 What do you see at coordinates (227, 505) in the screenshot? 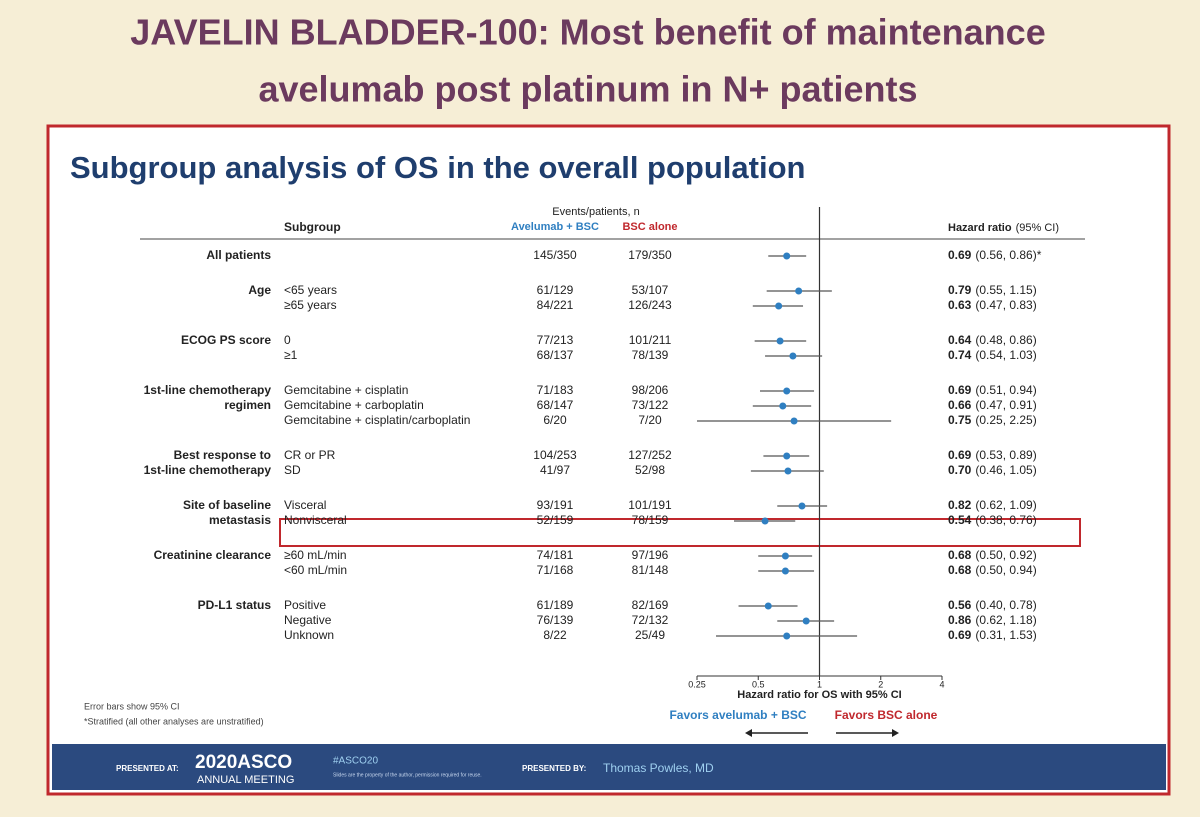
I see `group-label: Site of baseline` at bounding box center [227, 505].